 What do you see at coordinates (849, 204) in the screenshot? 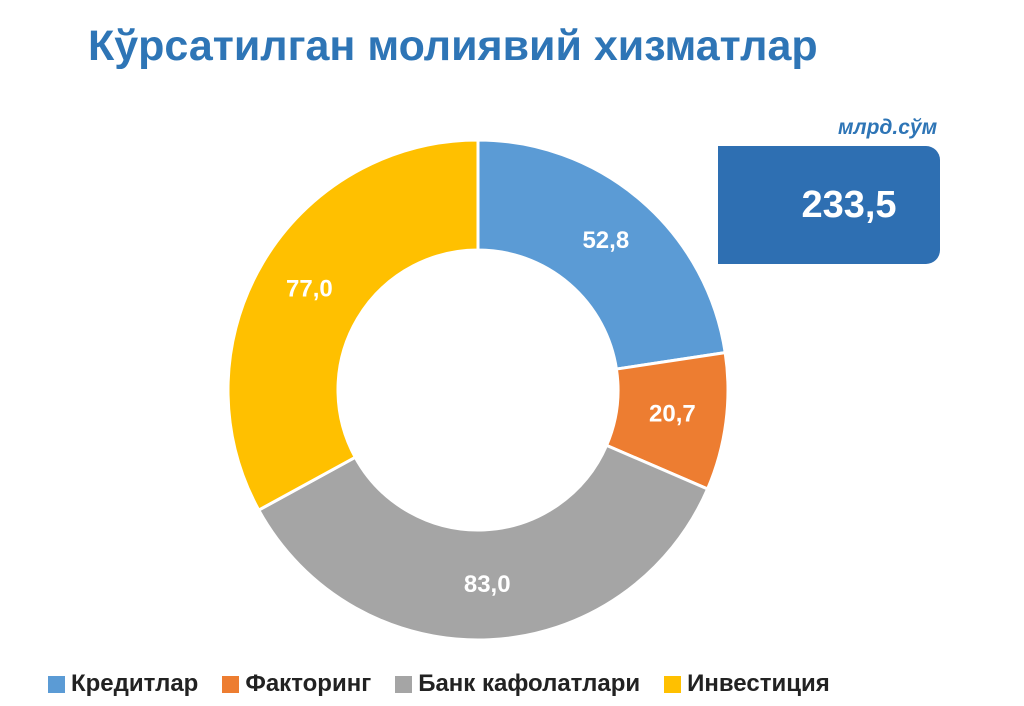
I see `total-value: 233,5` at bounding box center [849, 204].